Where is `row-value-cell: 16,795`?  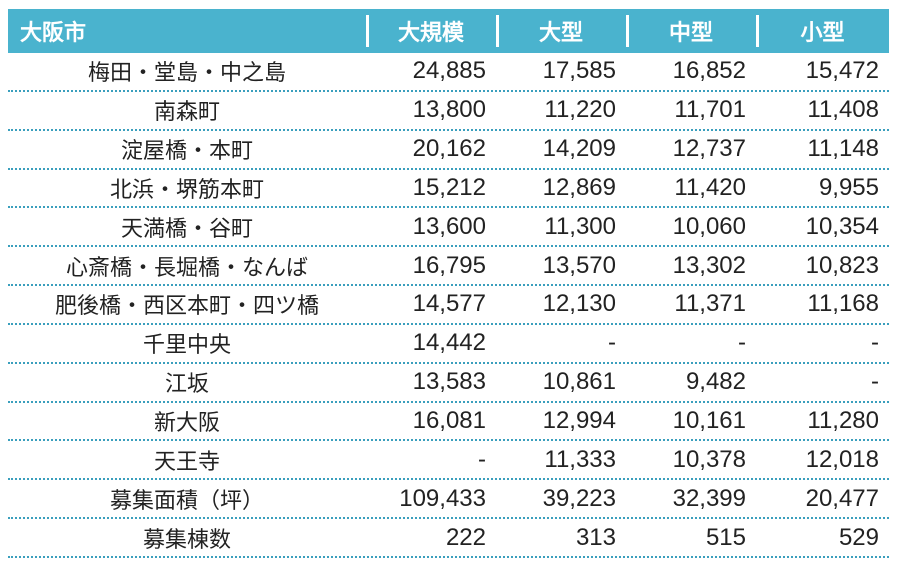 row-value-cell: 16,795 is located at coordinates (449, 265).